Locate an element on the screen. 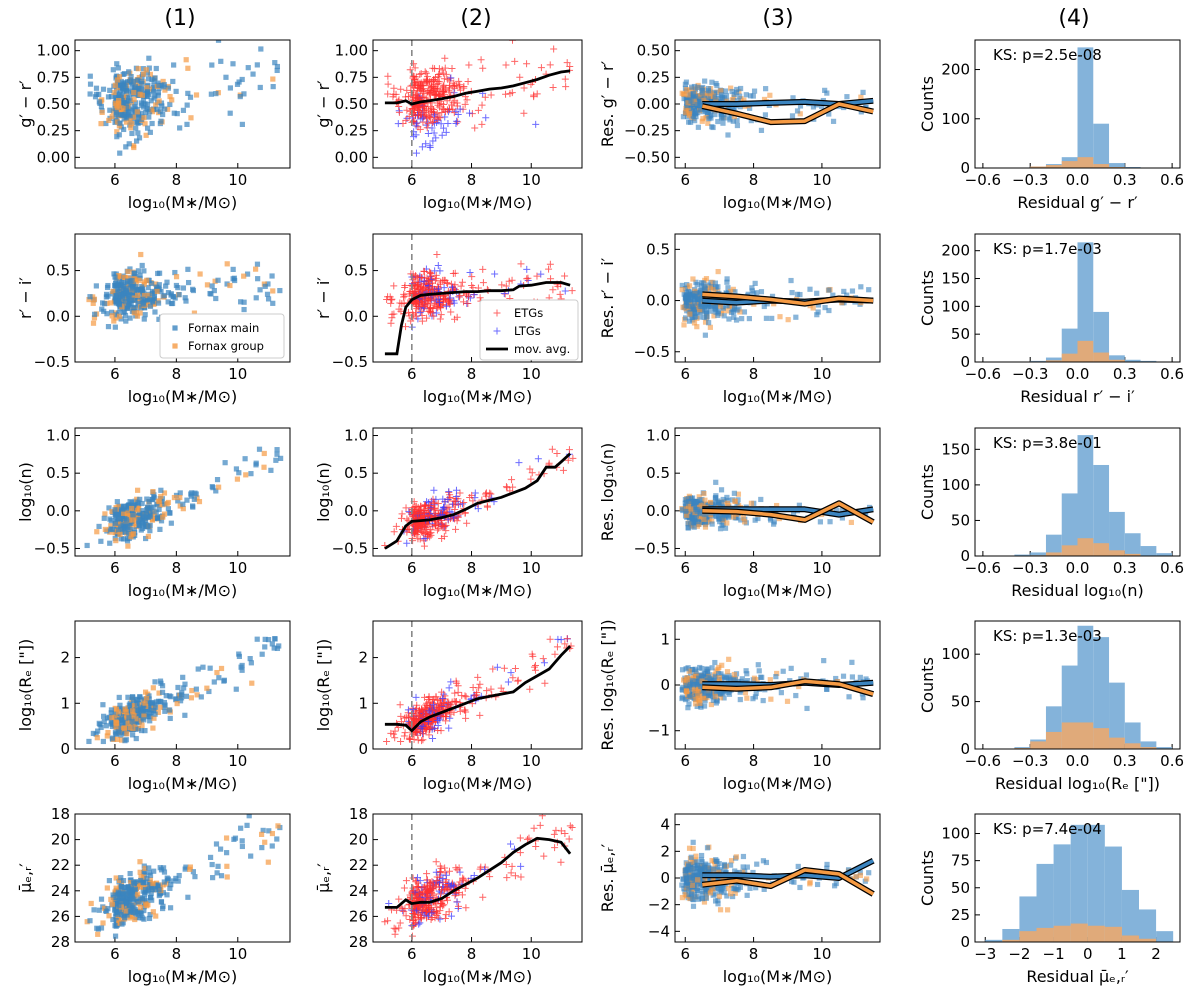 This screenshot has height=993, width=1200. histogram-bar-main is located at coordinates (1117, 533).